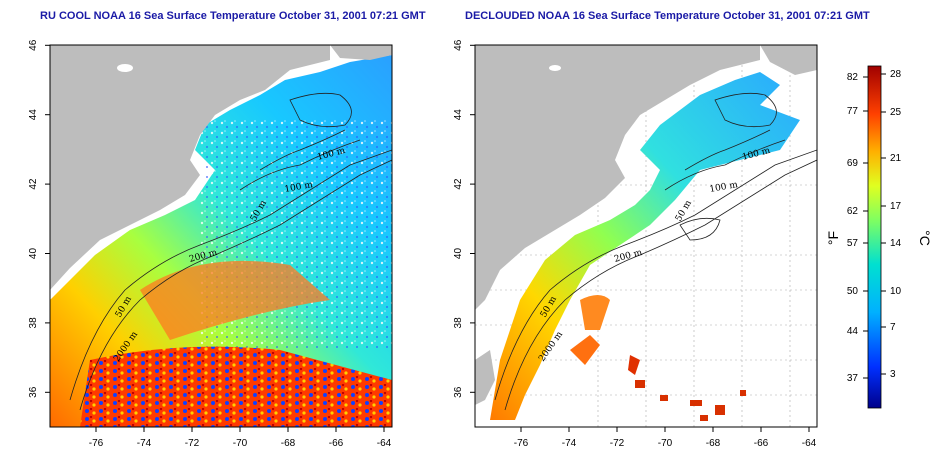  What do you see at coordinates (853, 243) in the screenshot?
I see `fahrenheit-tick-label: 57` at bounding box center [853, 243].